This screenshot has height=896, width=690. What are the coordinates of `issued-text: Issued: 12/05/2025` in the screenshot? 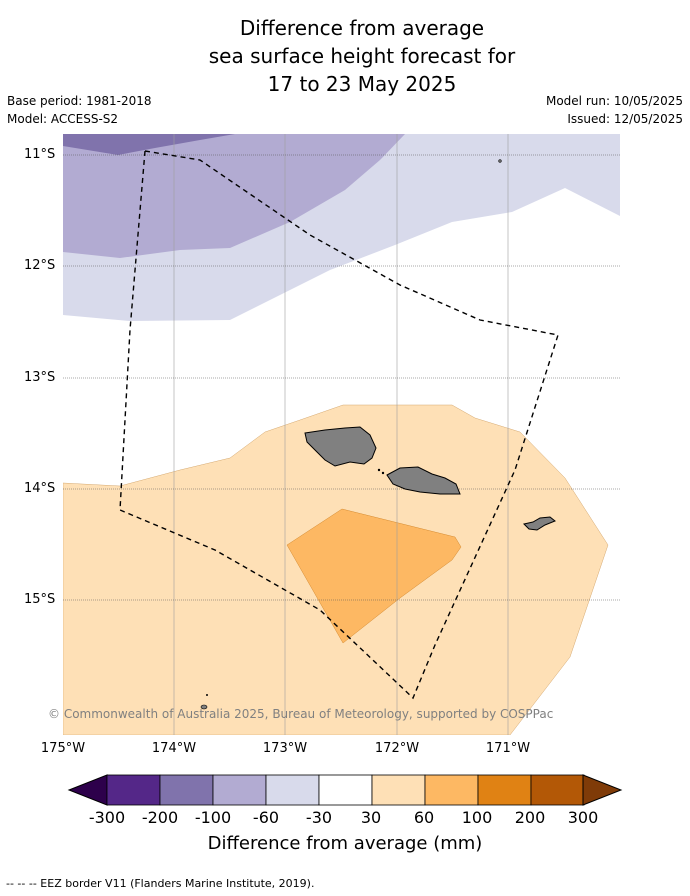 It's located at (625, 119).